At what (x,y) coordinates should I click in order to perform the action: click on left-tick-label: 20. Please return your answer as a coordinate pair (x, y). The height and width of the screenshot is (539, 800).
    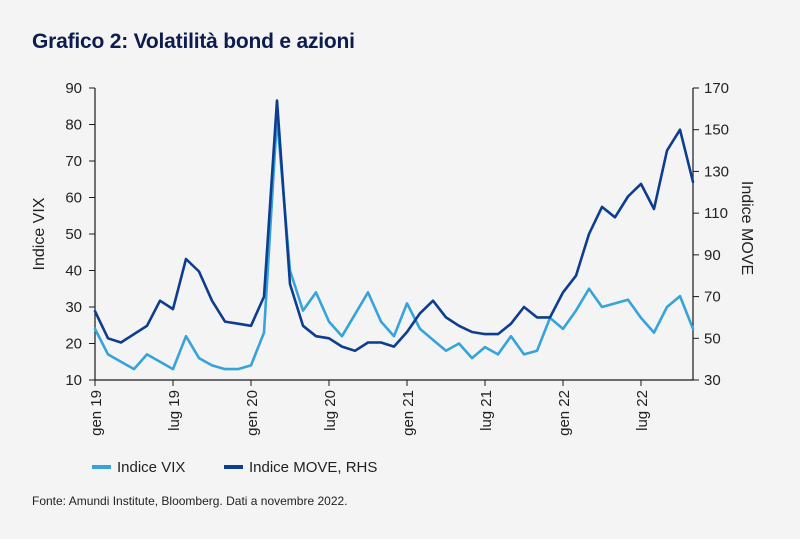
    Looking at the image, I should click on (73, 344).